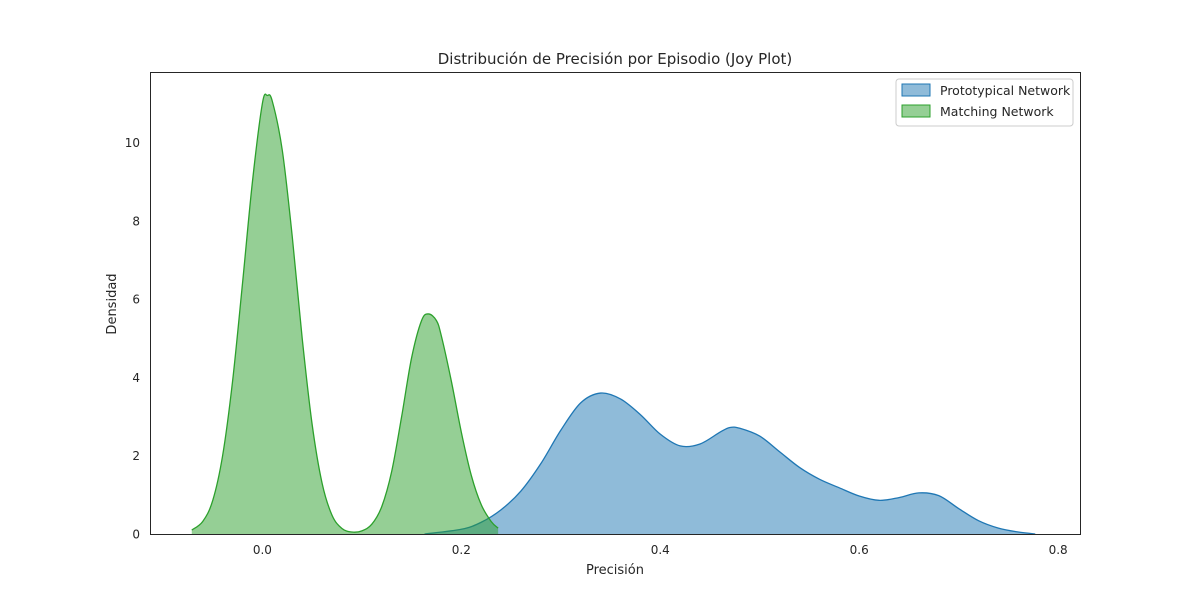  Describe the element at coordinates (262, 550) in the screenshot. I see `x-tick-label: 0.0` at that location.